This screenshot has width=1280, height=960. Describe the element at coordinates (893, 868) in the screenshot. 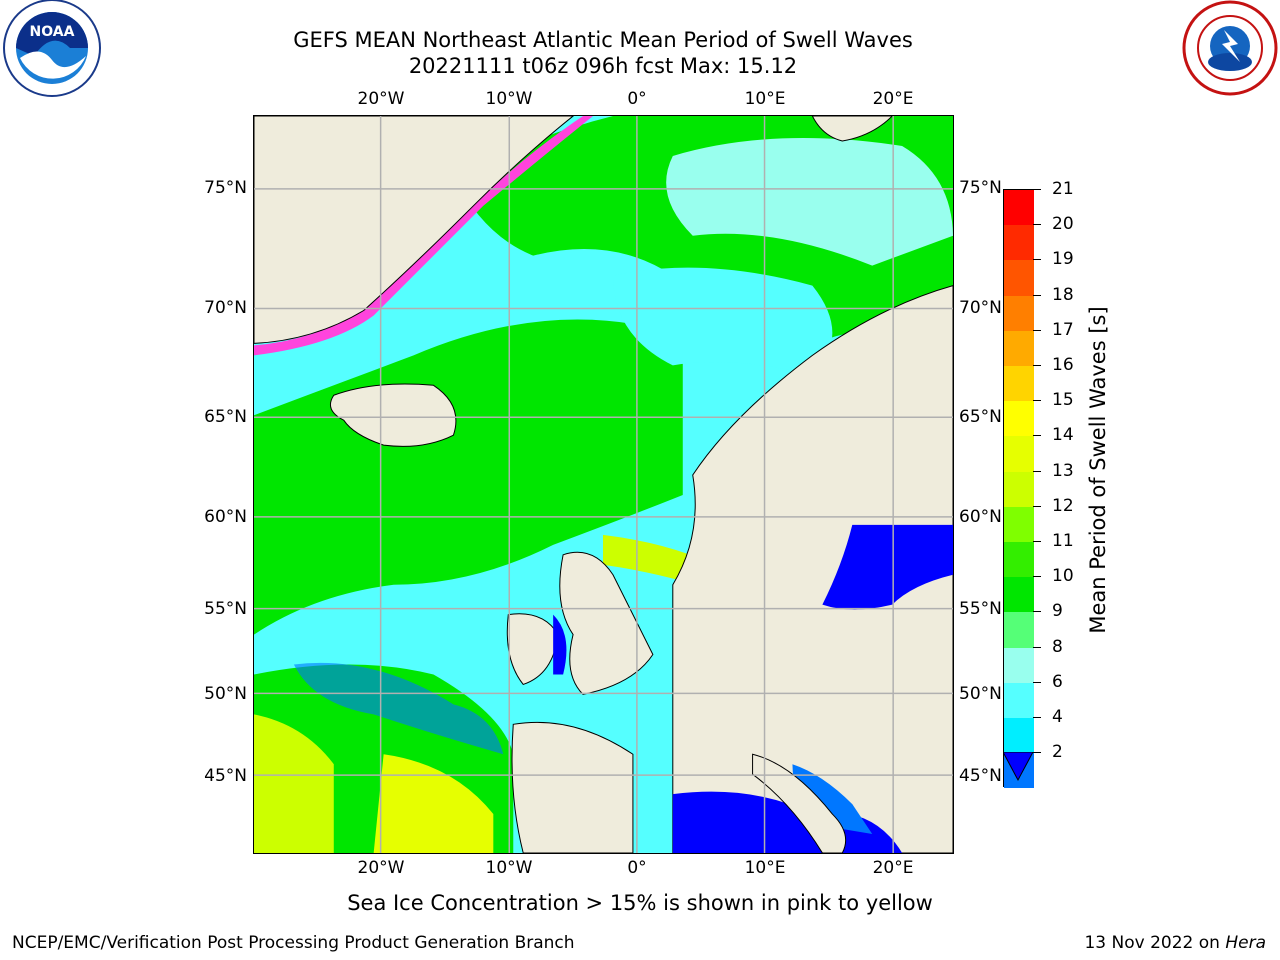

I see `lon-label-bottom: 20°E` at that location.